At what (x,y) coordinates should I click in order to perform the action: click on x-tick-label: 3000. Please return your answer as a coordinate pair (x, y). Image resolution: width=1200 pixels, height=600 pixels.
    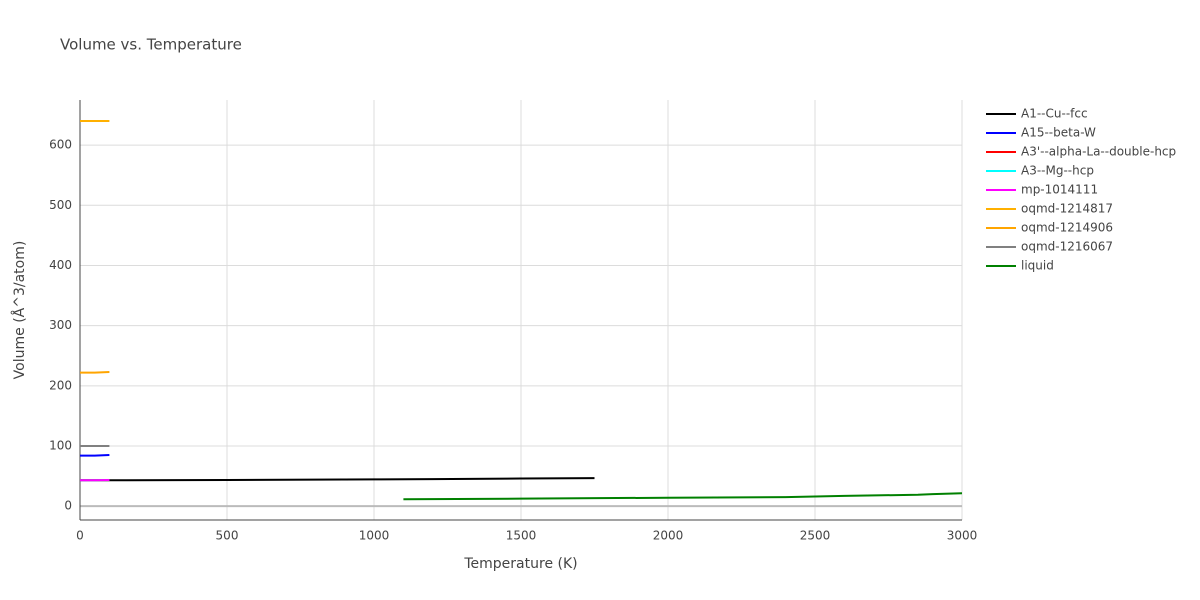
    Looking at the image, I should click on (962, 536).